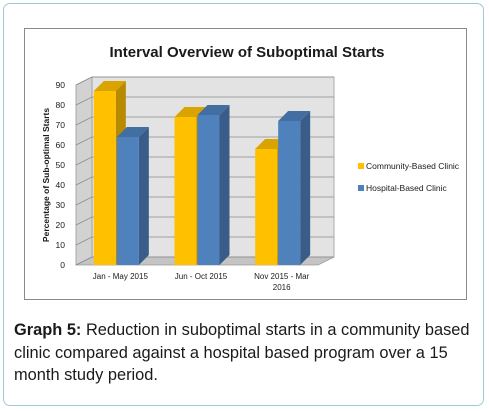 The image size is (489, 411). Describe the element at coordinates (48, 330) in the screenshot. I see `caption-label: Graph 5:` at that location.